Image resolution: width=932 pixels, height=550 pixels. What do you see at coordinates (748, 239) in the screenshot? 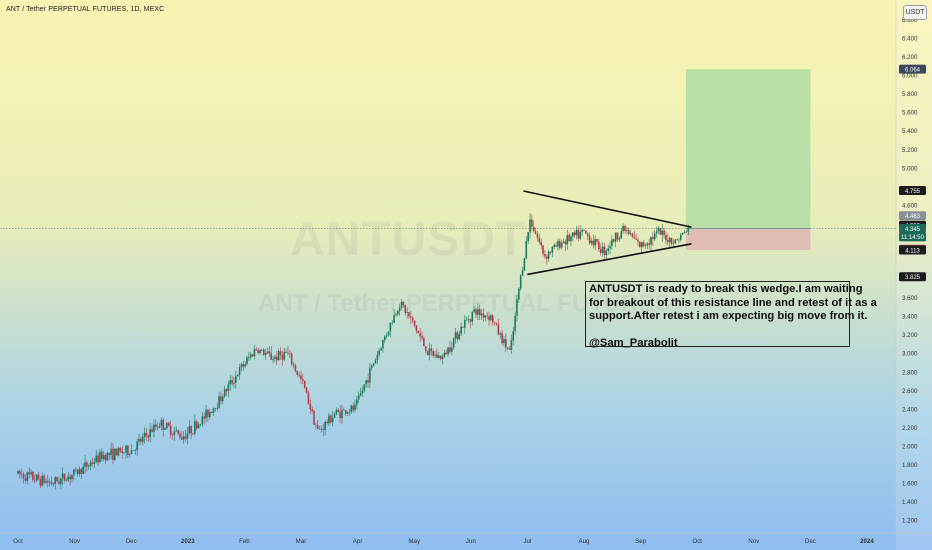
I see `stop-loss-zone` at bounding box center [748, 239].